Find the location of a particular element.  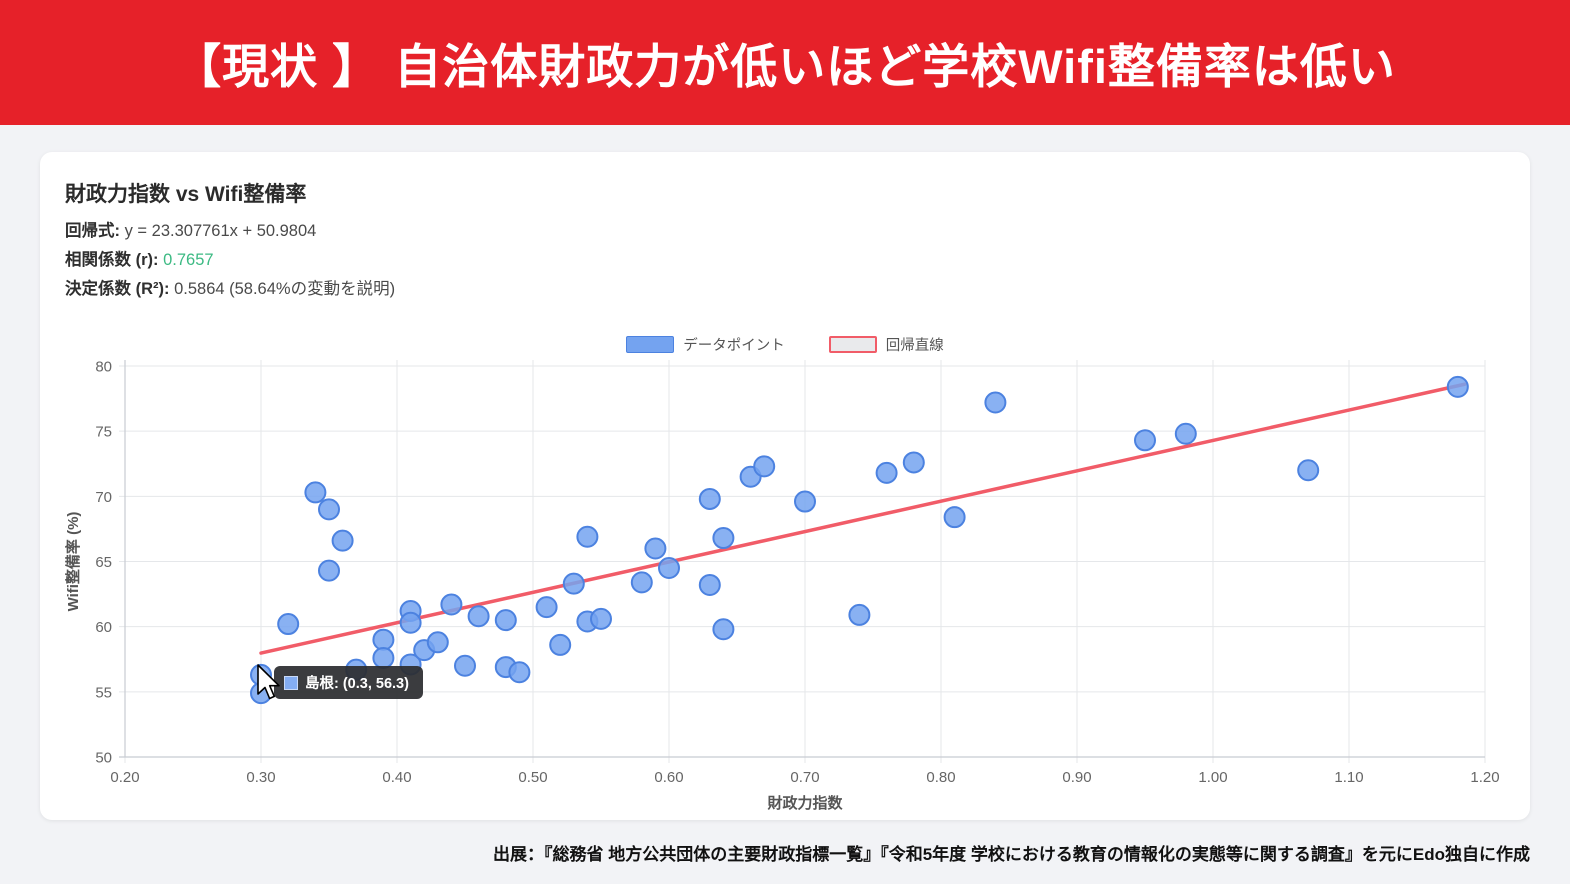

chart-title: 財政力指数 vs Wifi整備率 is located at coordinates (186, 194).